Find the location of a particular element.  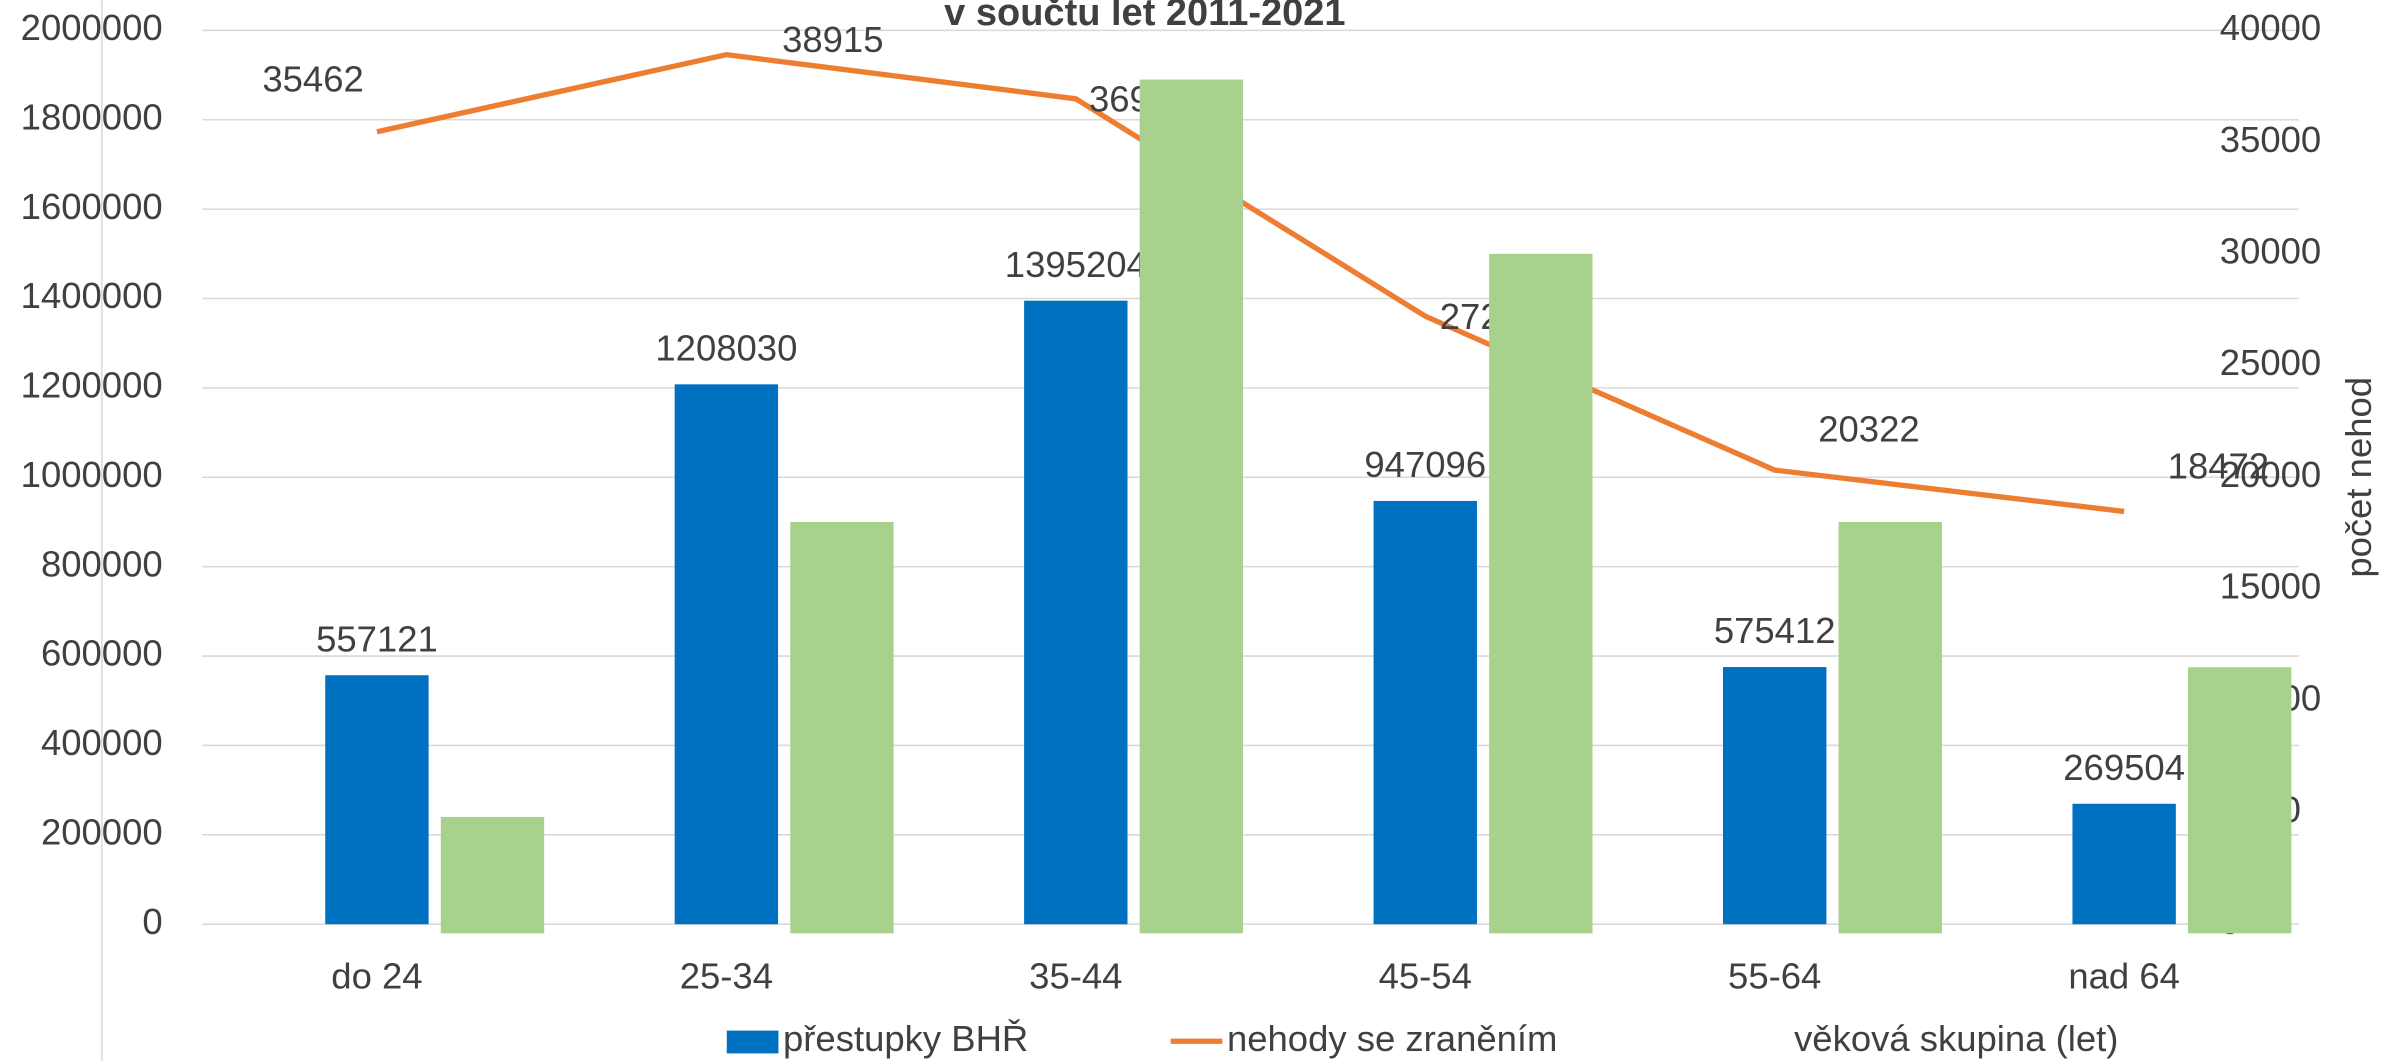

y-tick-label: 1200000 is located at coordinates (92, 385).